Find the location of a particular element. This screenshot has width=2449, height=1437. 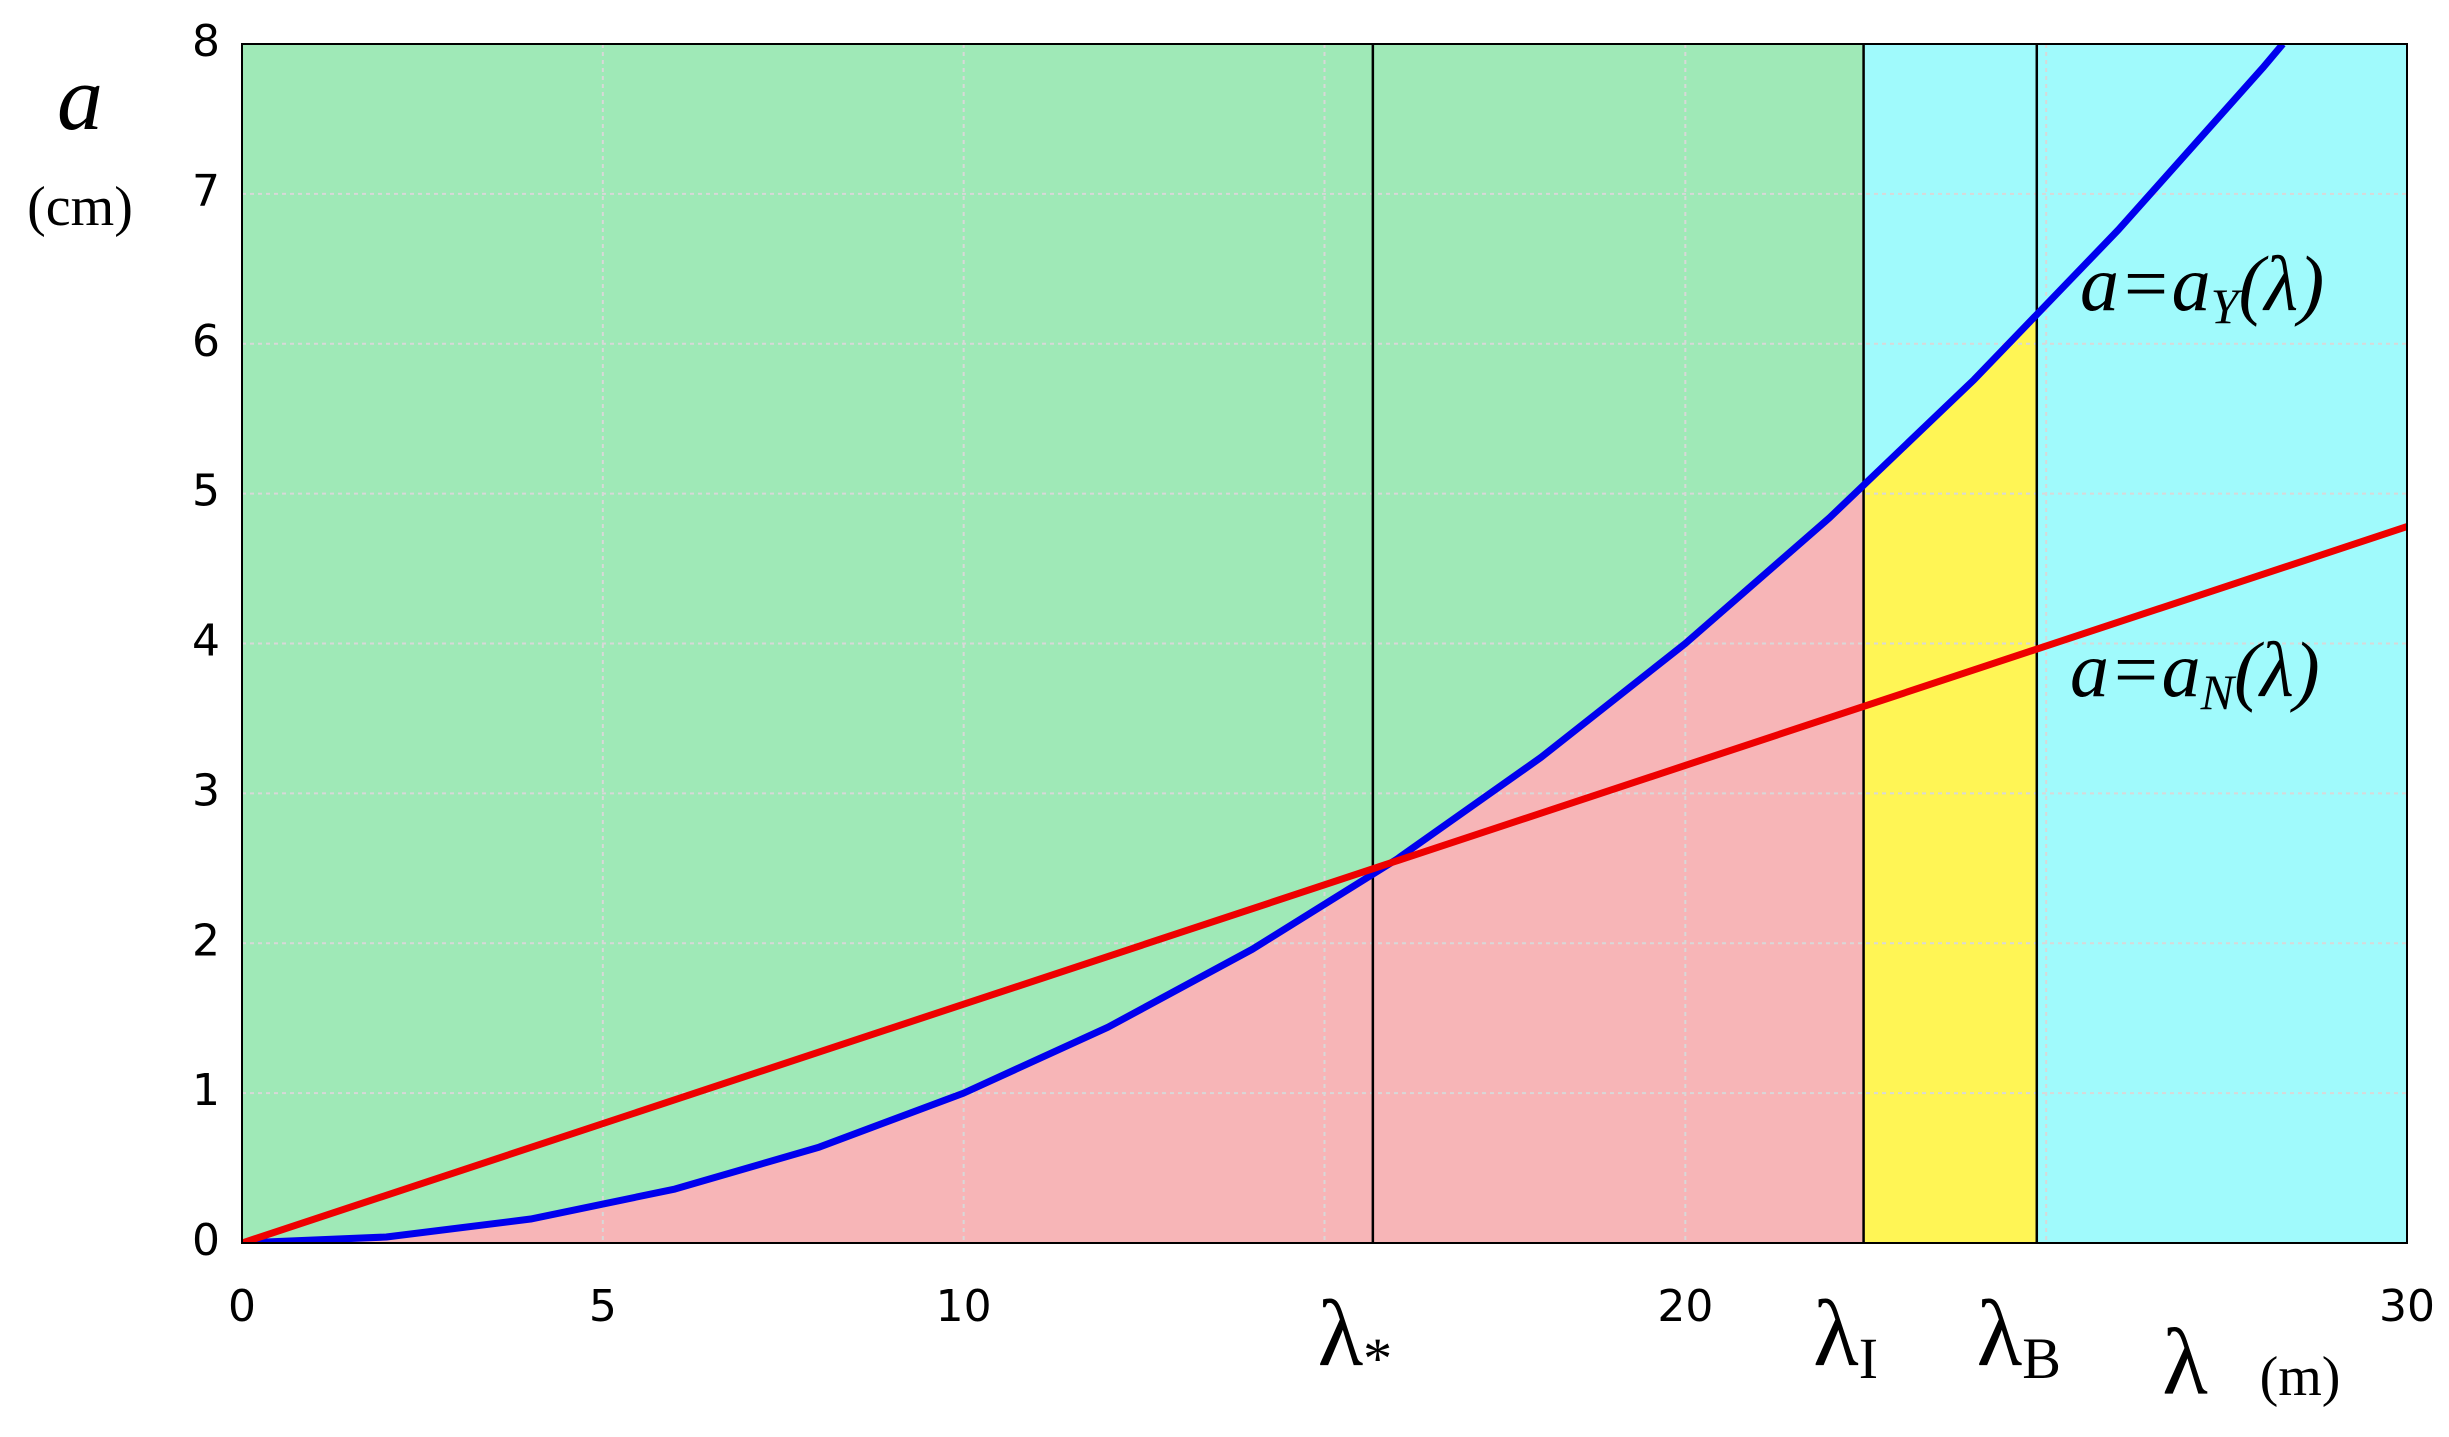

x-tick-label: 30 is located at coordinates (2407, 1306).